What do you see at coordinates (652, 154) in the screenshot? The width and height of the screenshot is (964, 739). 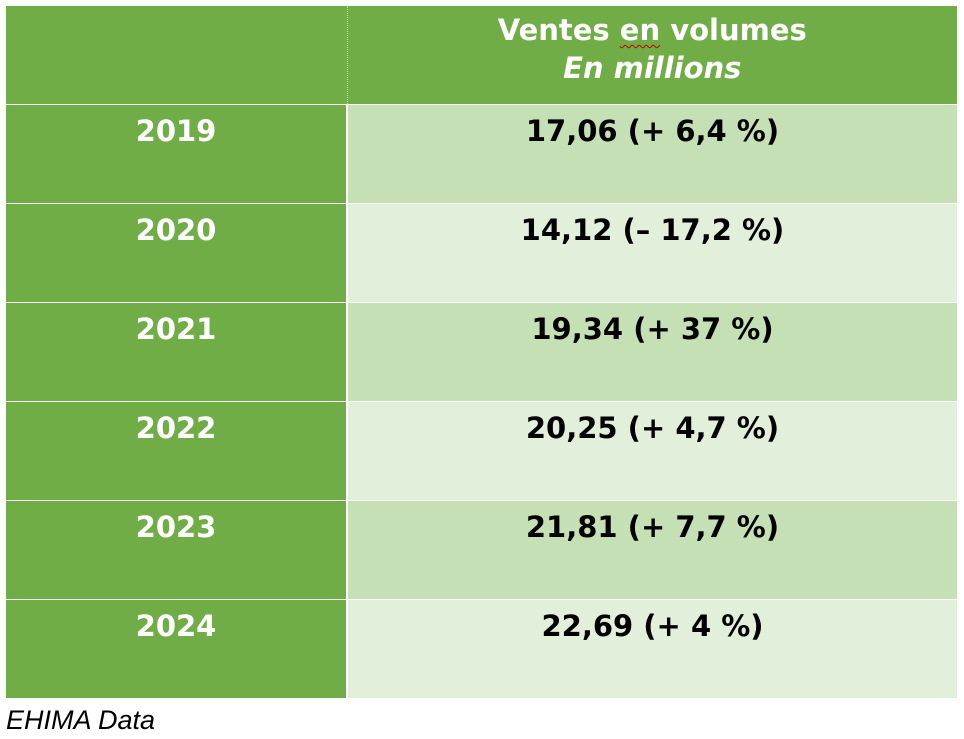 I see `value-cell: 17,06 (+ 6,4 %)` at bounding box center [652, 154].